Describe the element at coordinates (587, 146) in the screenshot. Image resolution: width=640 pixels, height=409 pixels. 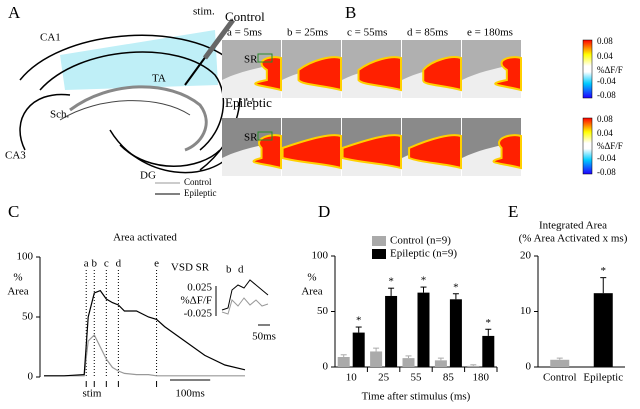
I see `colorbar` at that location.